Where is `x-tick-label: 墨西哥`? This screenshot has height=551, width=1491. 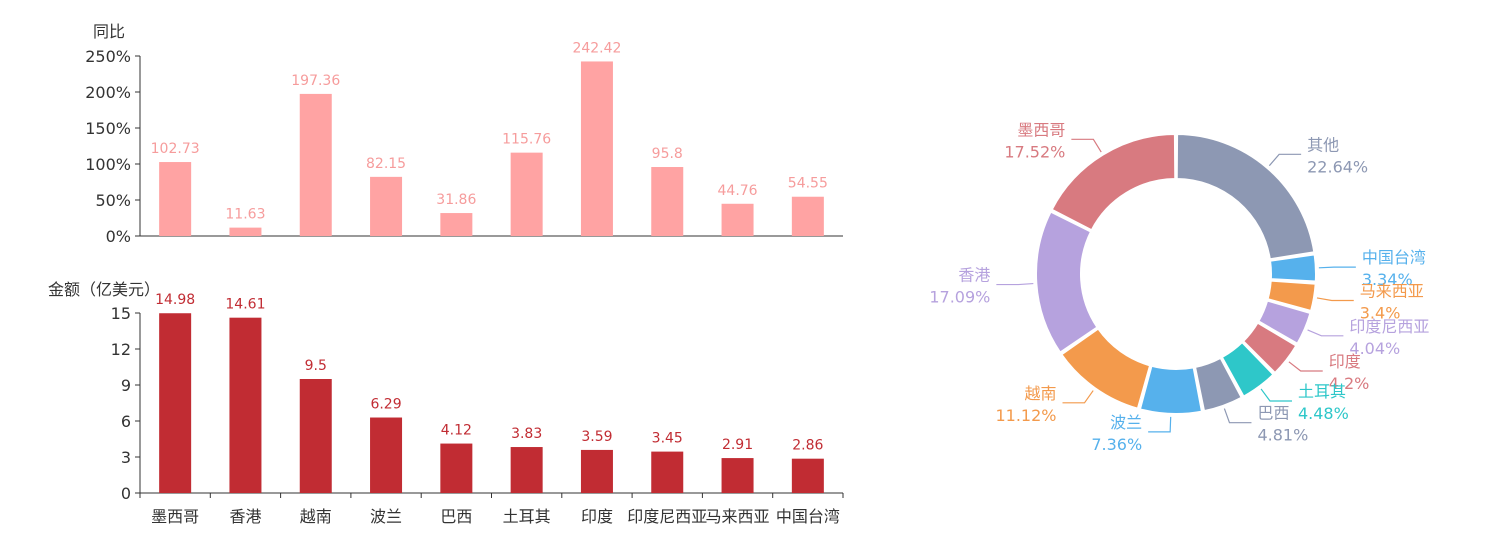 x-tick-label: 墨西哥 is located at coordinates (175, 516).